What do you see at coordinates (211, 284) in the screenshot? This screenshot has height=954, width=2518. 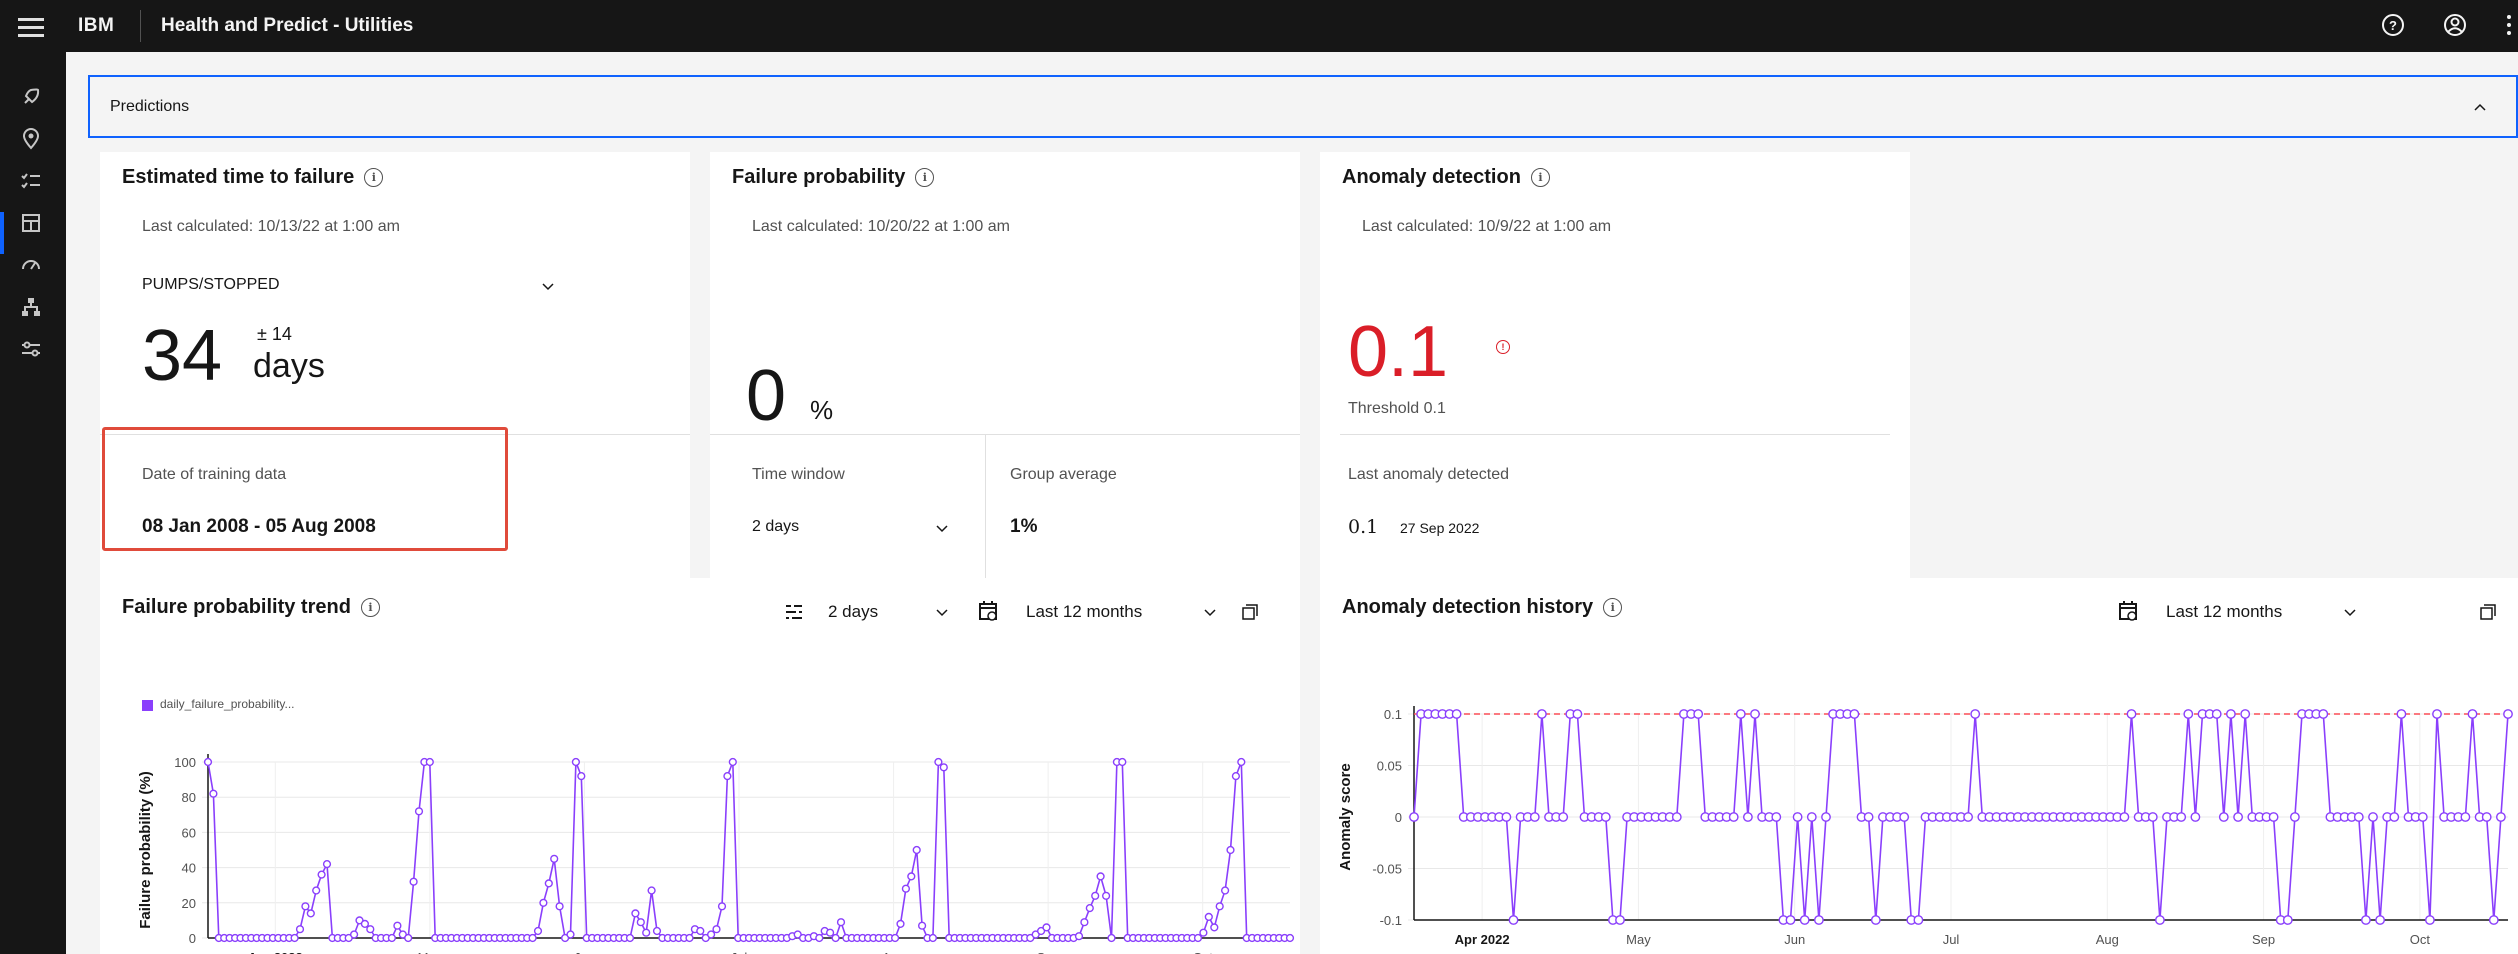 I see `dropdown-value: PUMPS/STOPPED` at bounding box center [211, 284].